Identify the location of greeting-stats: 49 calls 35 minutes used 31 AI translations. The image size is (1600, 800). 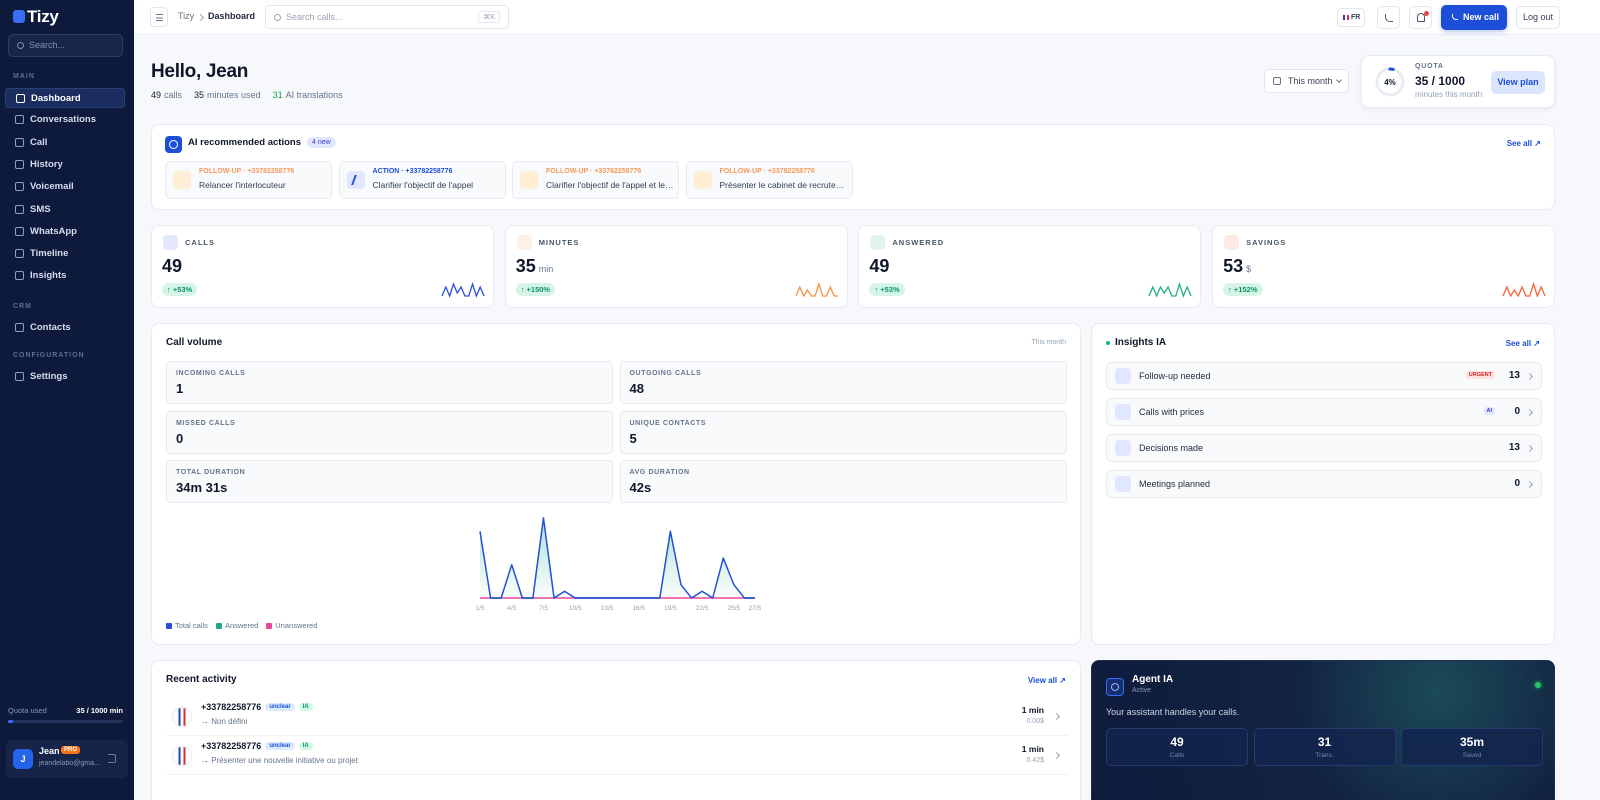
(247, 95).